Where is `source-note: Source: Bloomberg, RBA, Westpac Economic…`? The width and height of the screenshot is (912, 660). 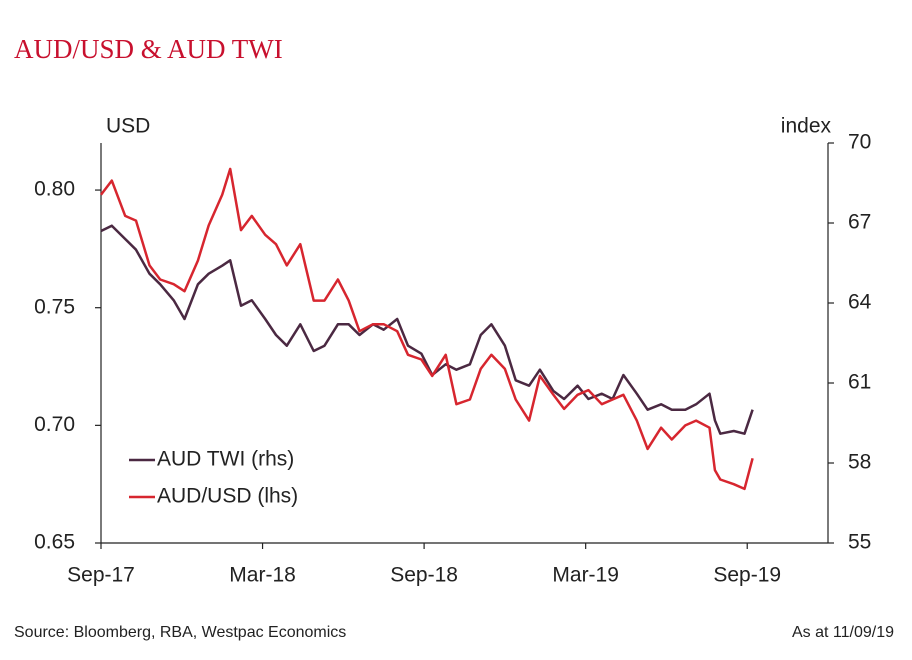
source-note: Source: Bloomberg, RBA, Westpac Economic… is located at coordinates (180, 632).